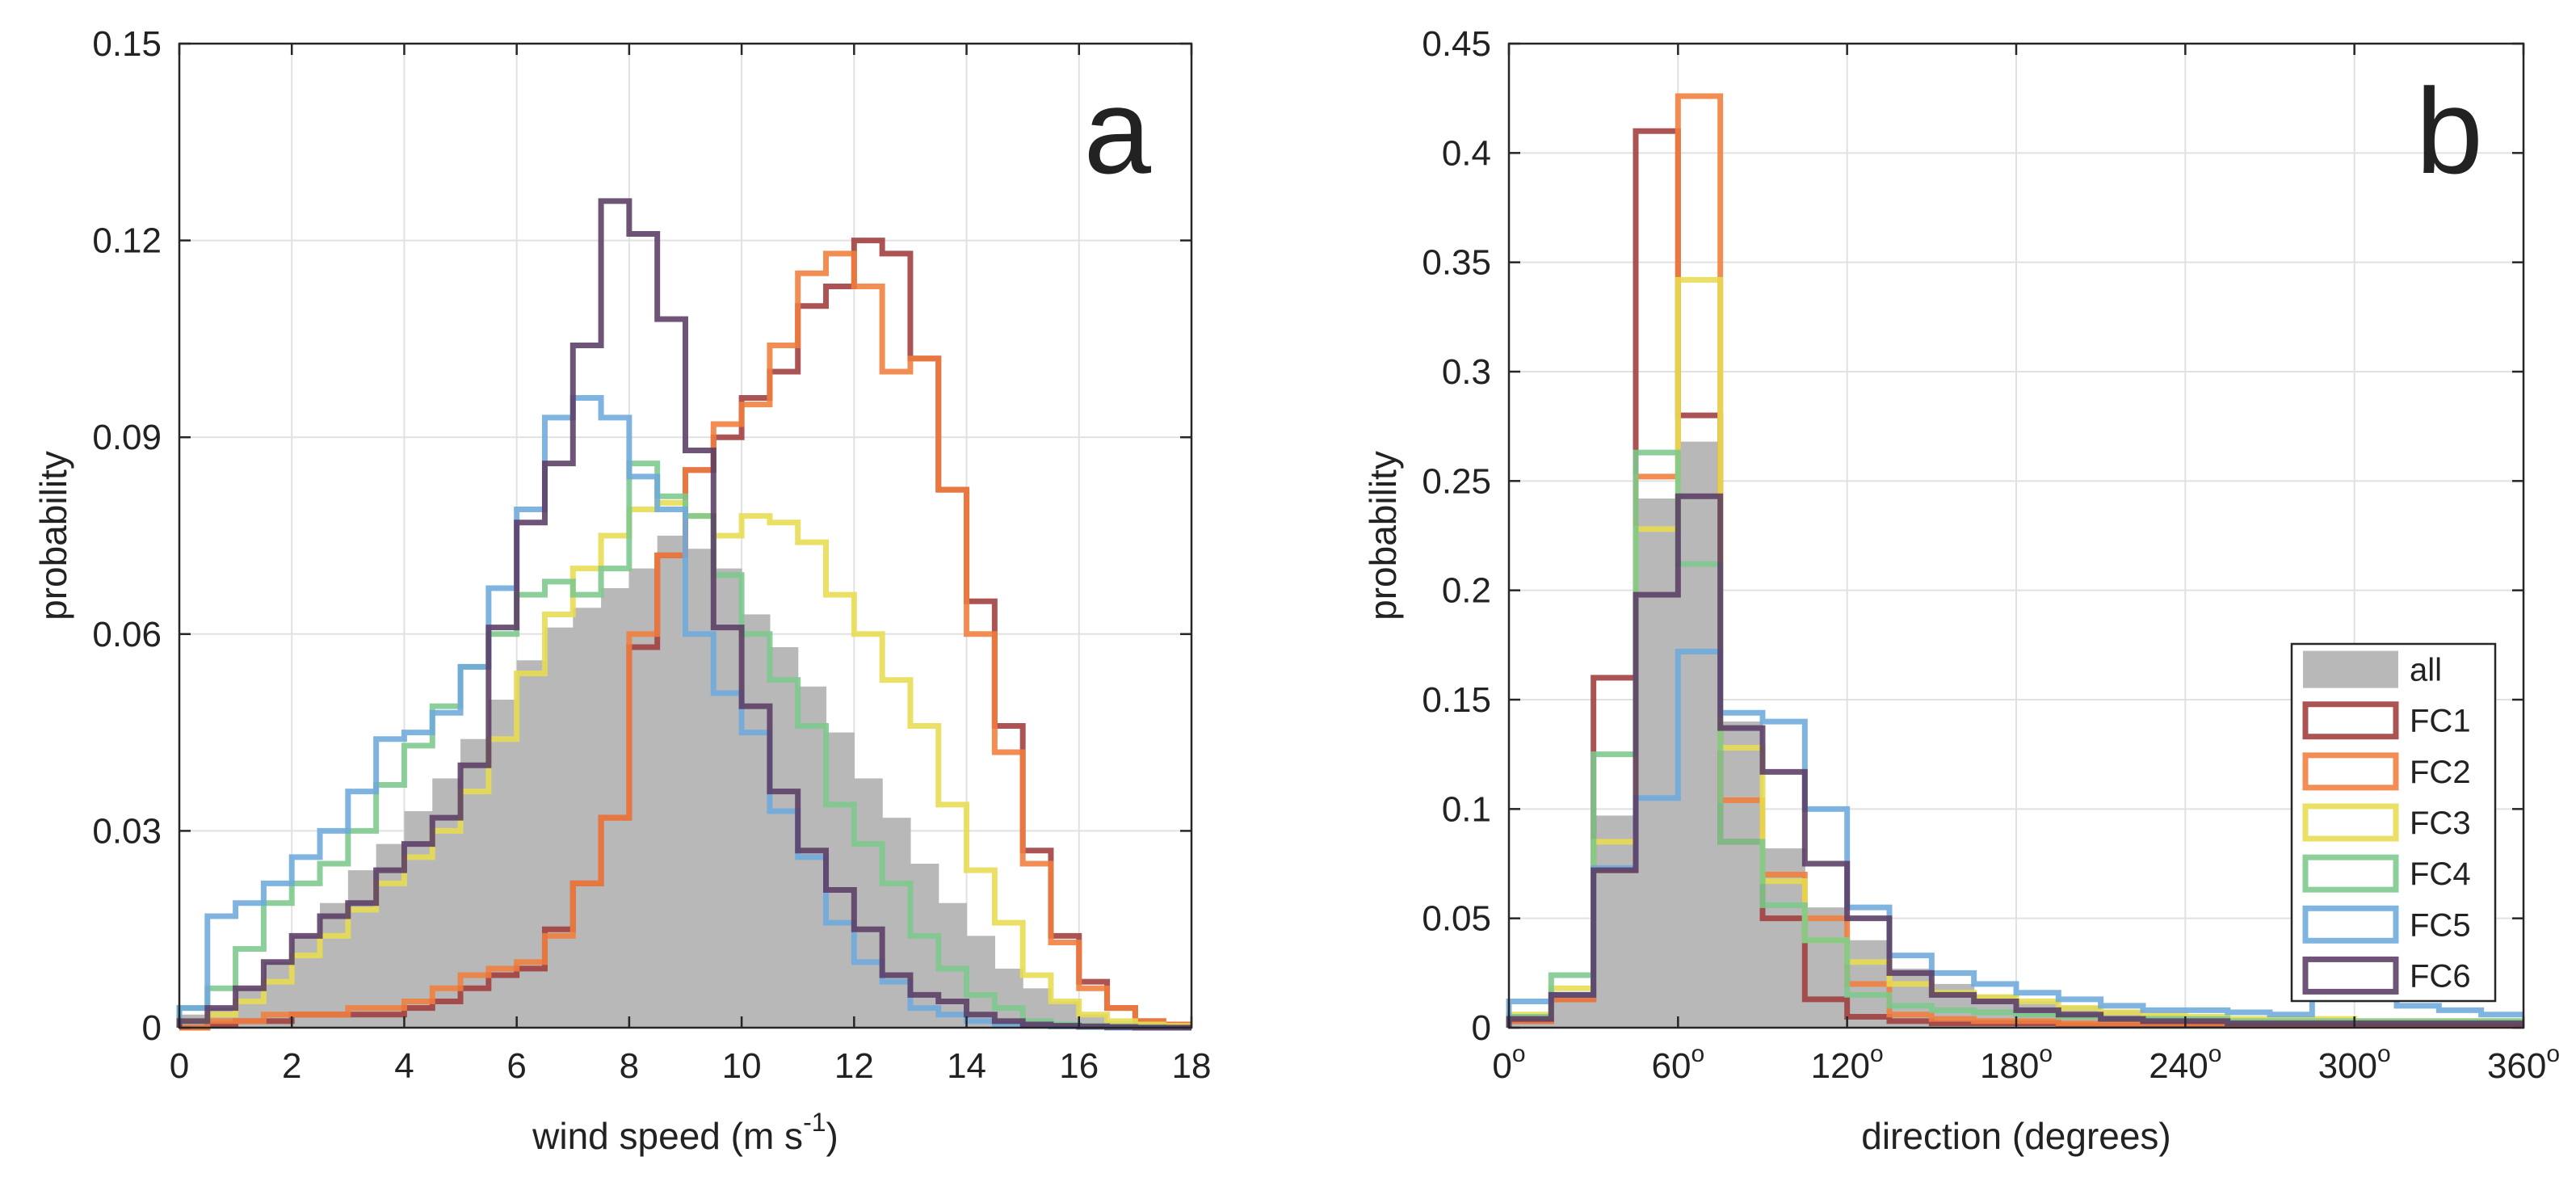 This screenshot has height=1182, width=2576. Describe the element at coordinates (2016, 1136) in the screenshot. I see `panel-b-x-axis-label: direction (degrees)` at that location.